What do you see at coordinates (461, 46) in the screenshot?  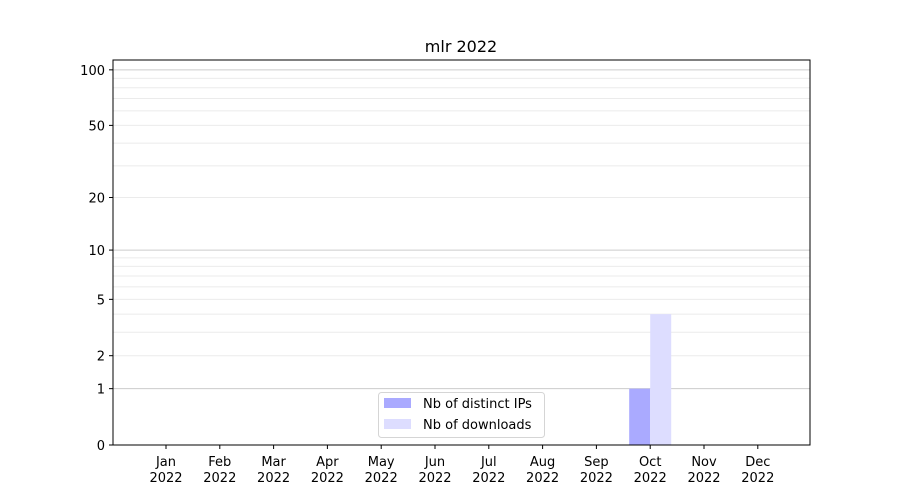 I see `chart-title: mlr 2022` at bounding box center [461, 46].